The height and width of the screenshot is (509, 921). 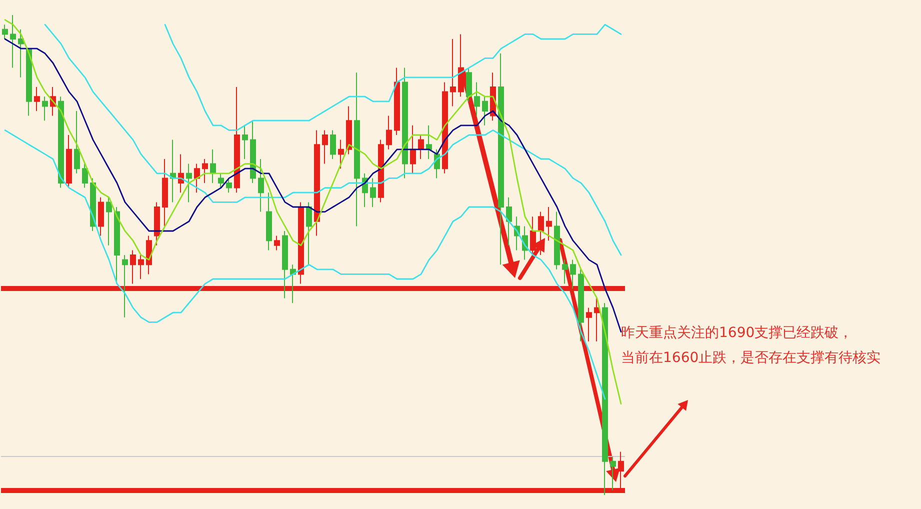 What do you see at coordinates (751, 358) in the screenshot?
I see `annotation: 当前在1660止跌，是否存在支撑有待核实` at bounding box center [751, 358].